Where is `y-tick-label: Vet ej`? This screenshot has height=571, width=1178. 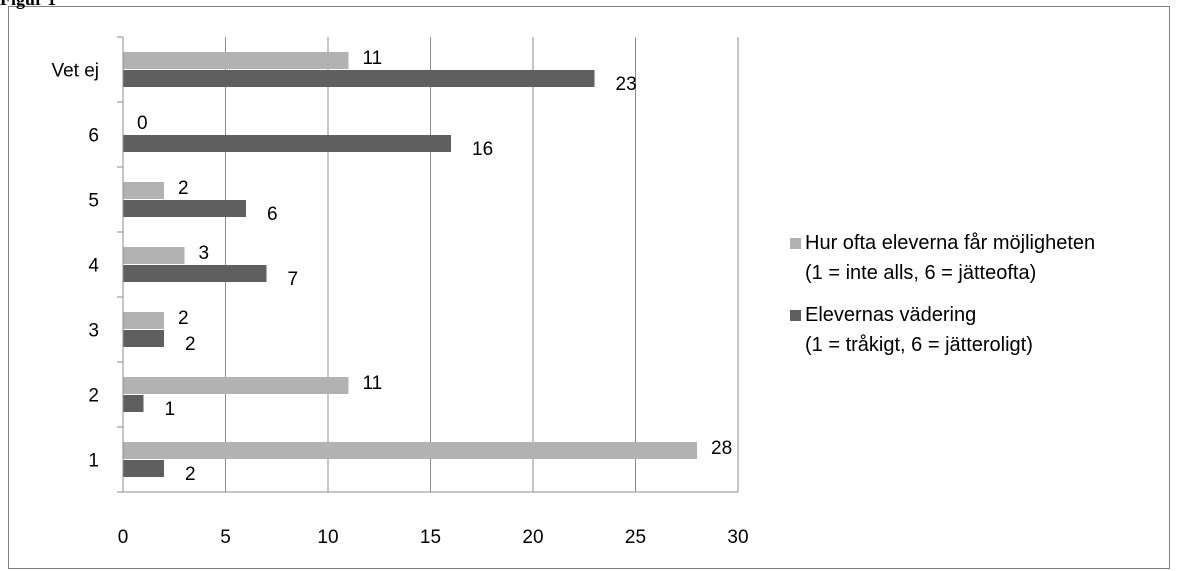
y-tick-label: Vet ej is located at coordinates (75, 71).